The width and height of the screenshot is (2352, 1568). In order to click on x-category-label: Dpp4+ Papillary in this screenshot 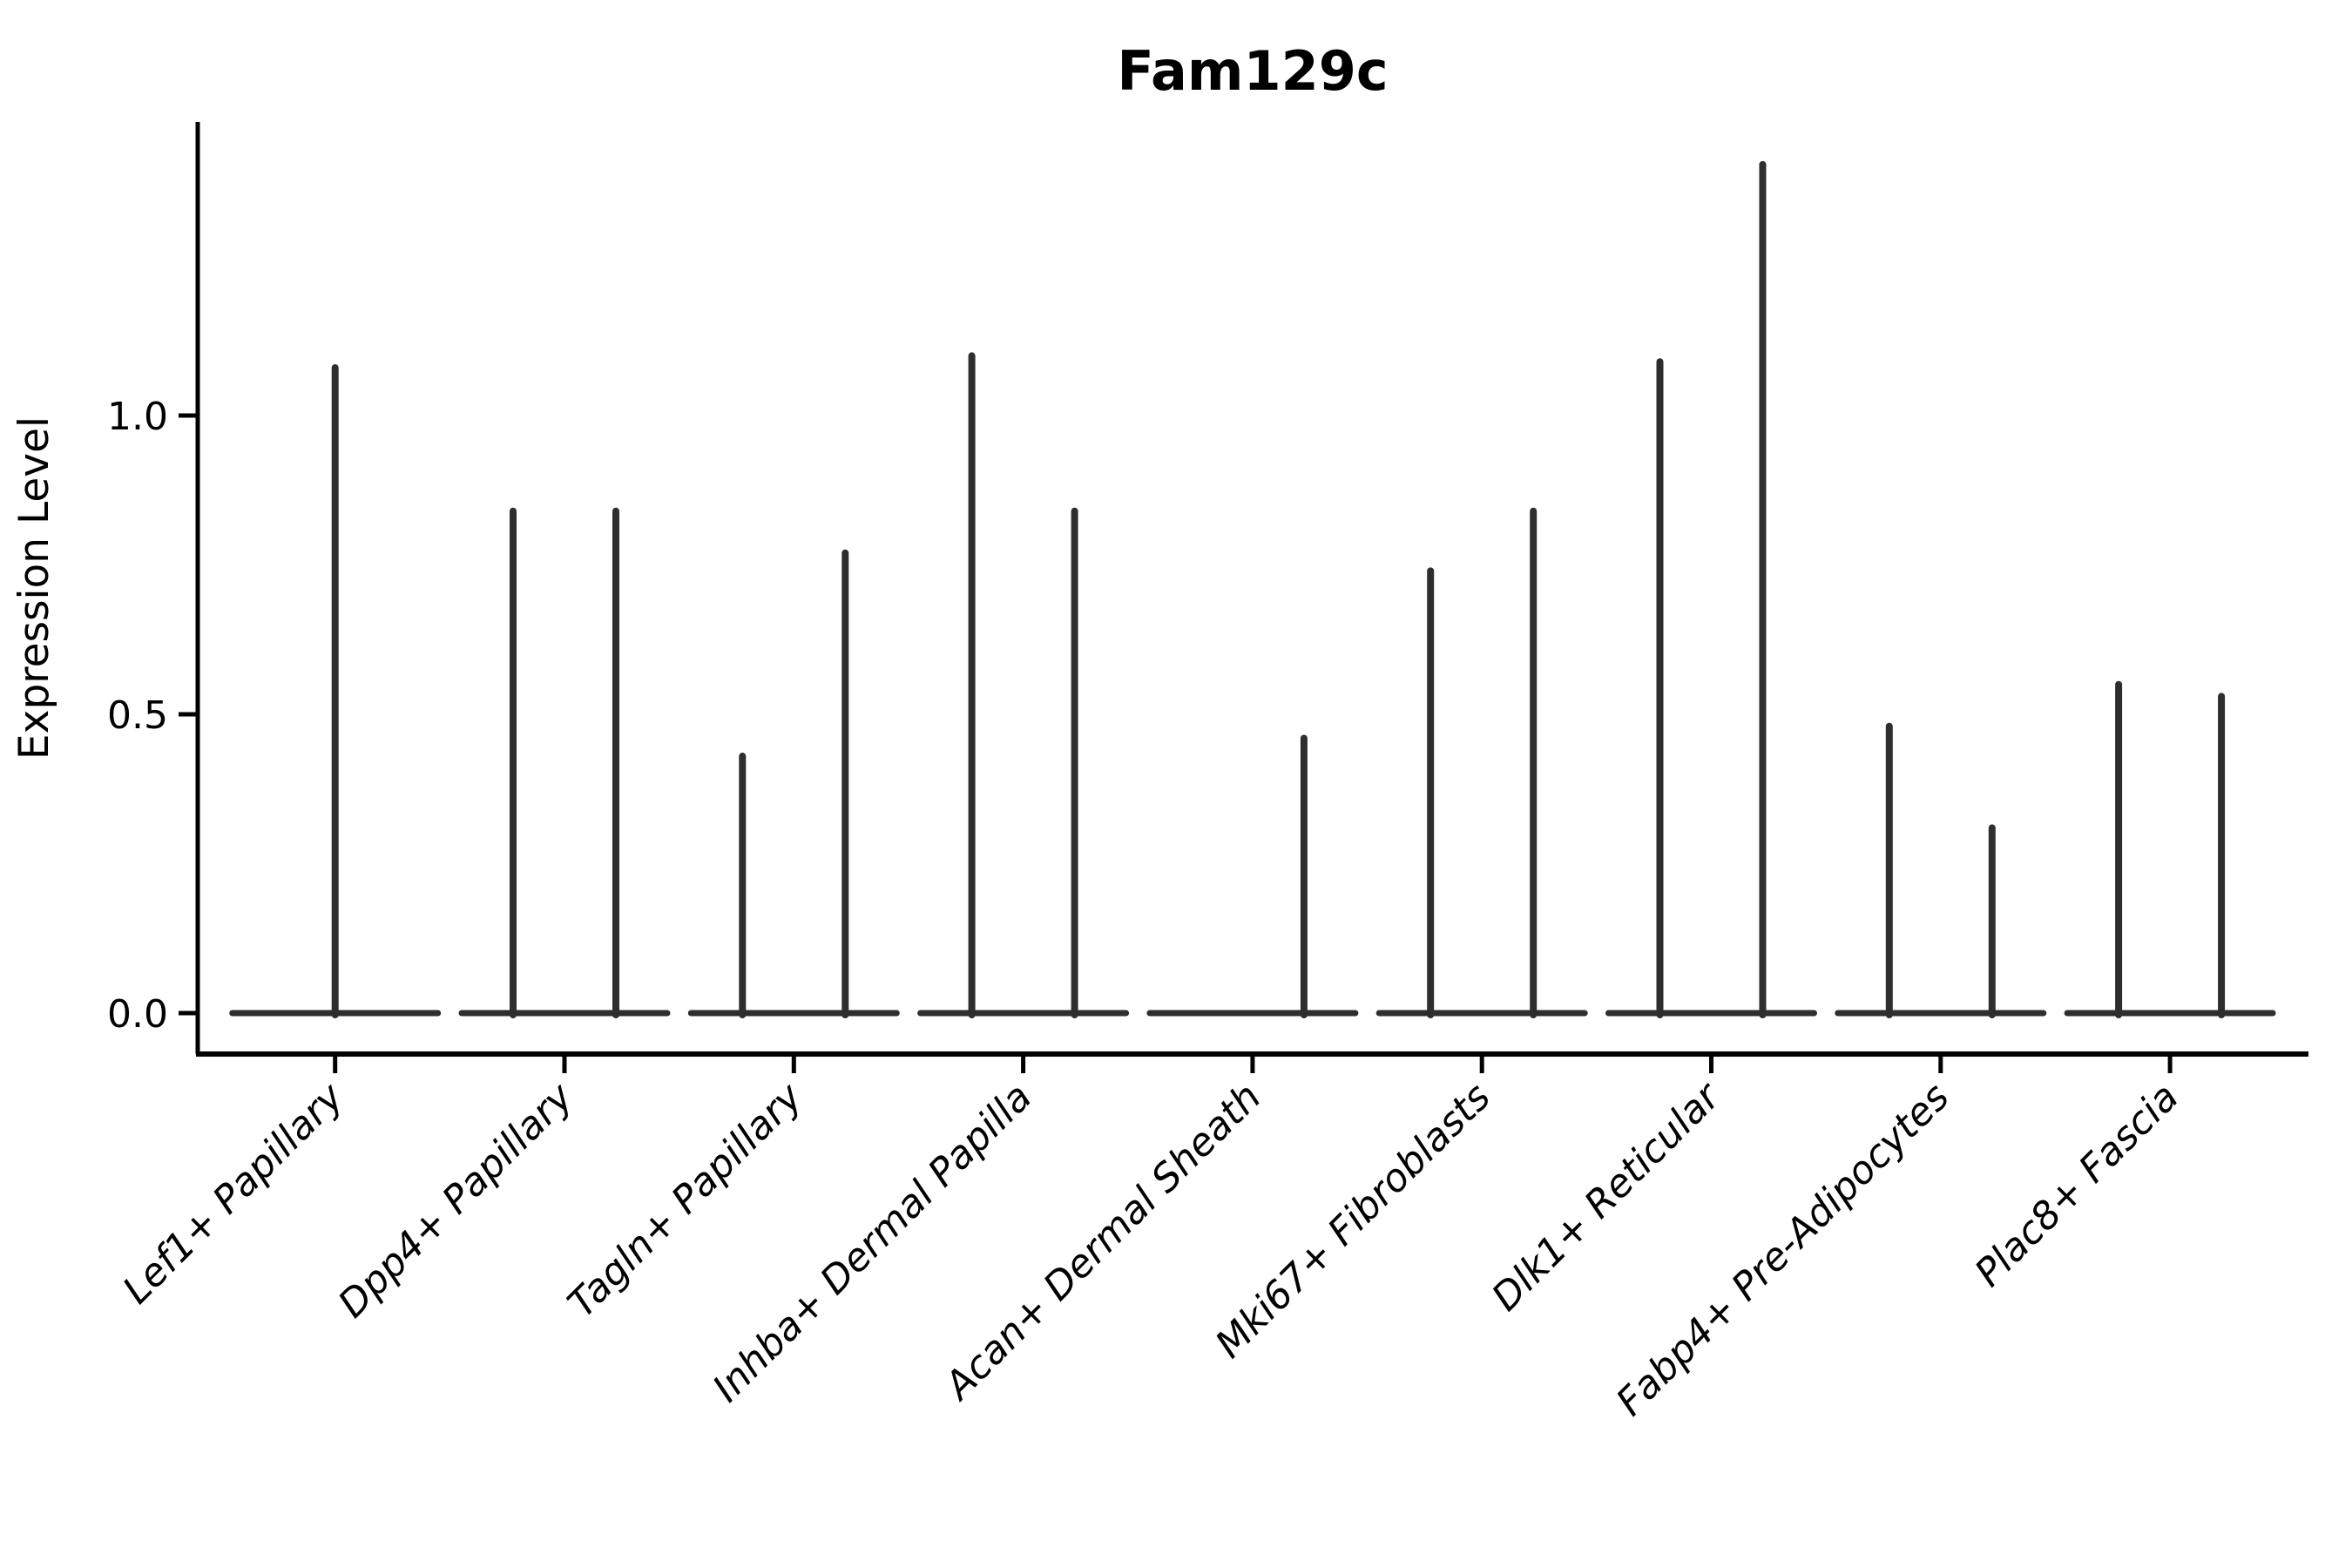, I will do `click(456, 1201)`.